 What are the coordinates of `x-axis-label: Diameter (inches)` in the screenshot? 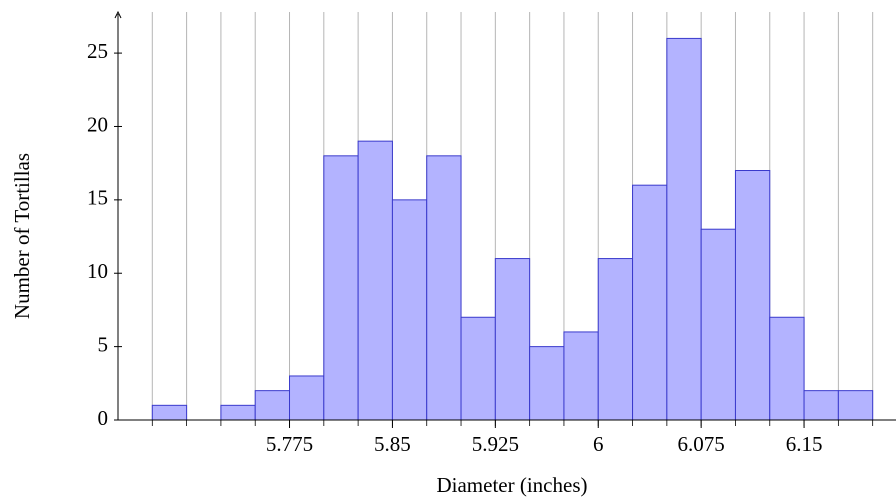 It's located at (511, 485).